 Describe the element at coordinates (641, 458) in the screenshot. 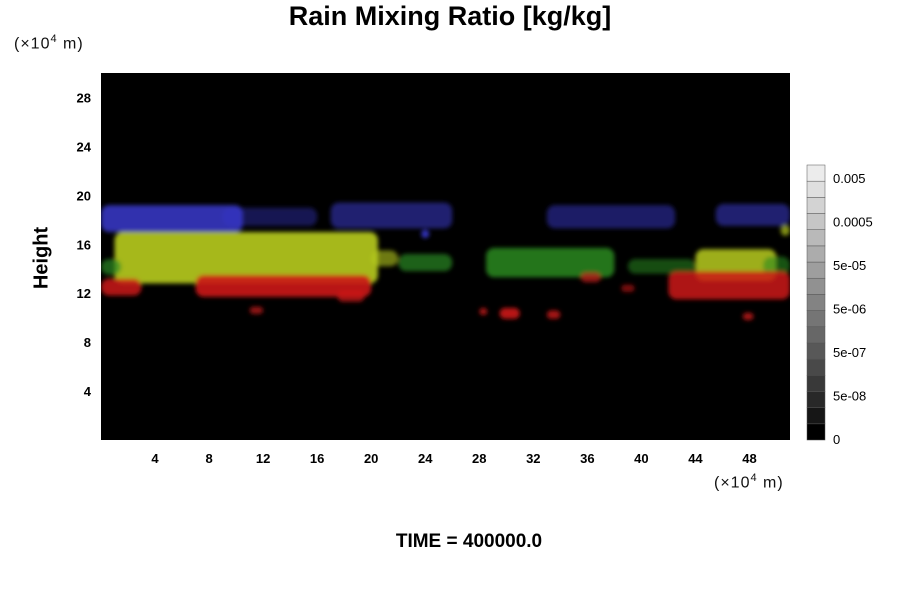

I see `x-tick-label: 40` at that location.